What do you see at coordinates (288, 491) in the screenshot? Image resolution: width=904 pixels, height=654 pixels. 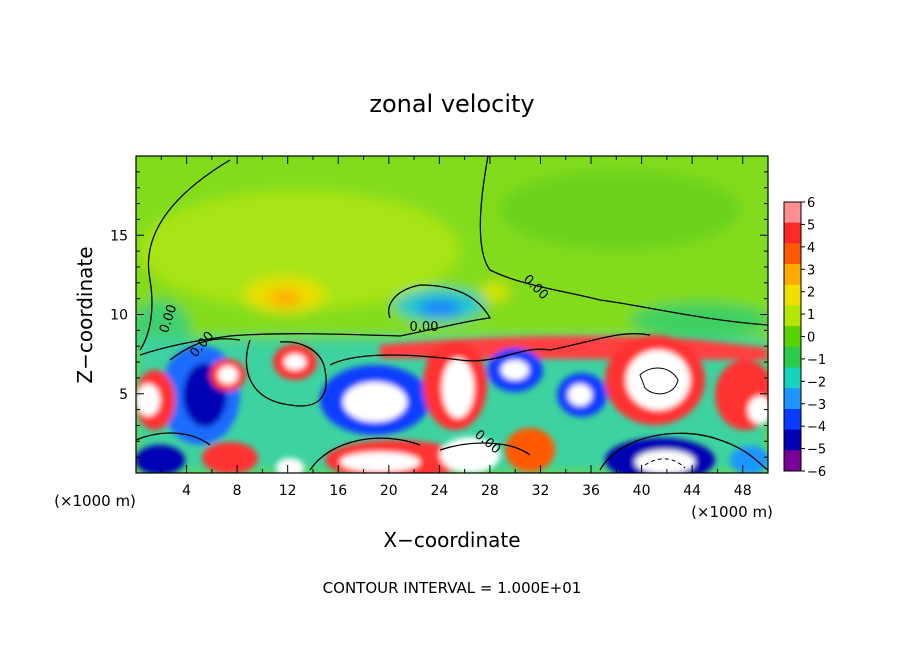 I see `x-tick-label: 12` at bounding box center [288, 491].